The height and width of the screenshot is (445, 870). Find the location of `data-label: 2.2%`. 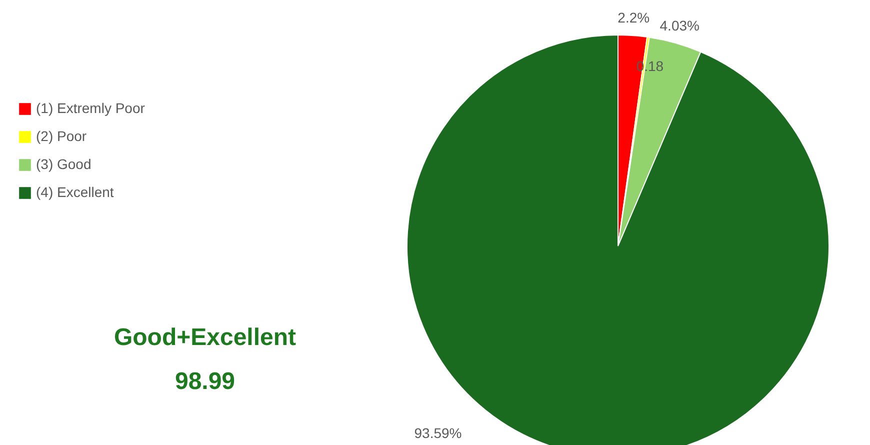

data-label: 2.2% is located at coordinates (634, 18).